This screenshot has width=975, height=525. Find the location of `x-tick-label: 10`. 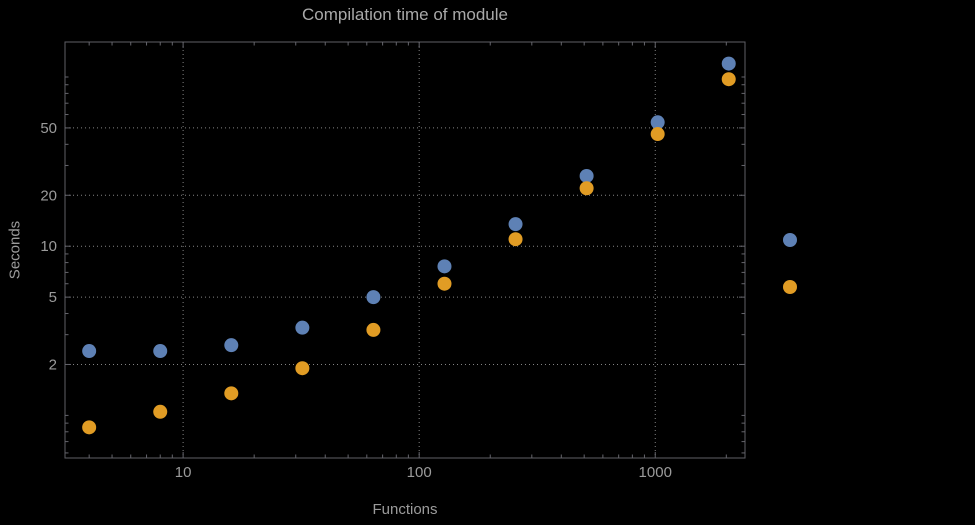

x-tick-label: 10 is located at coordinates (183, 472).